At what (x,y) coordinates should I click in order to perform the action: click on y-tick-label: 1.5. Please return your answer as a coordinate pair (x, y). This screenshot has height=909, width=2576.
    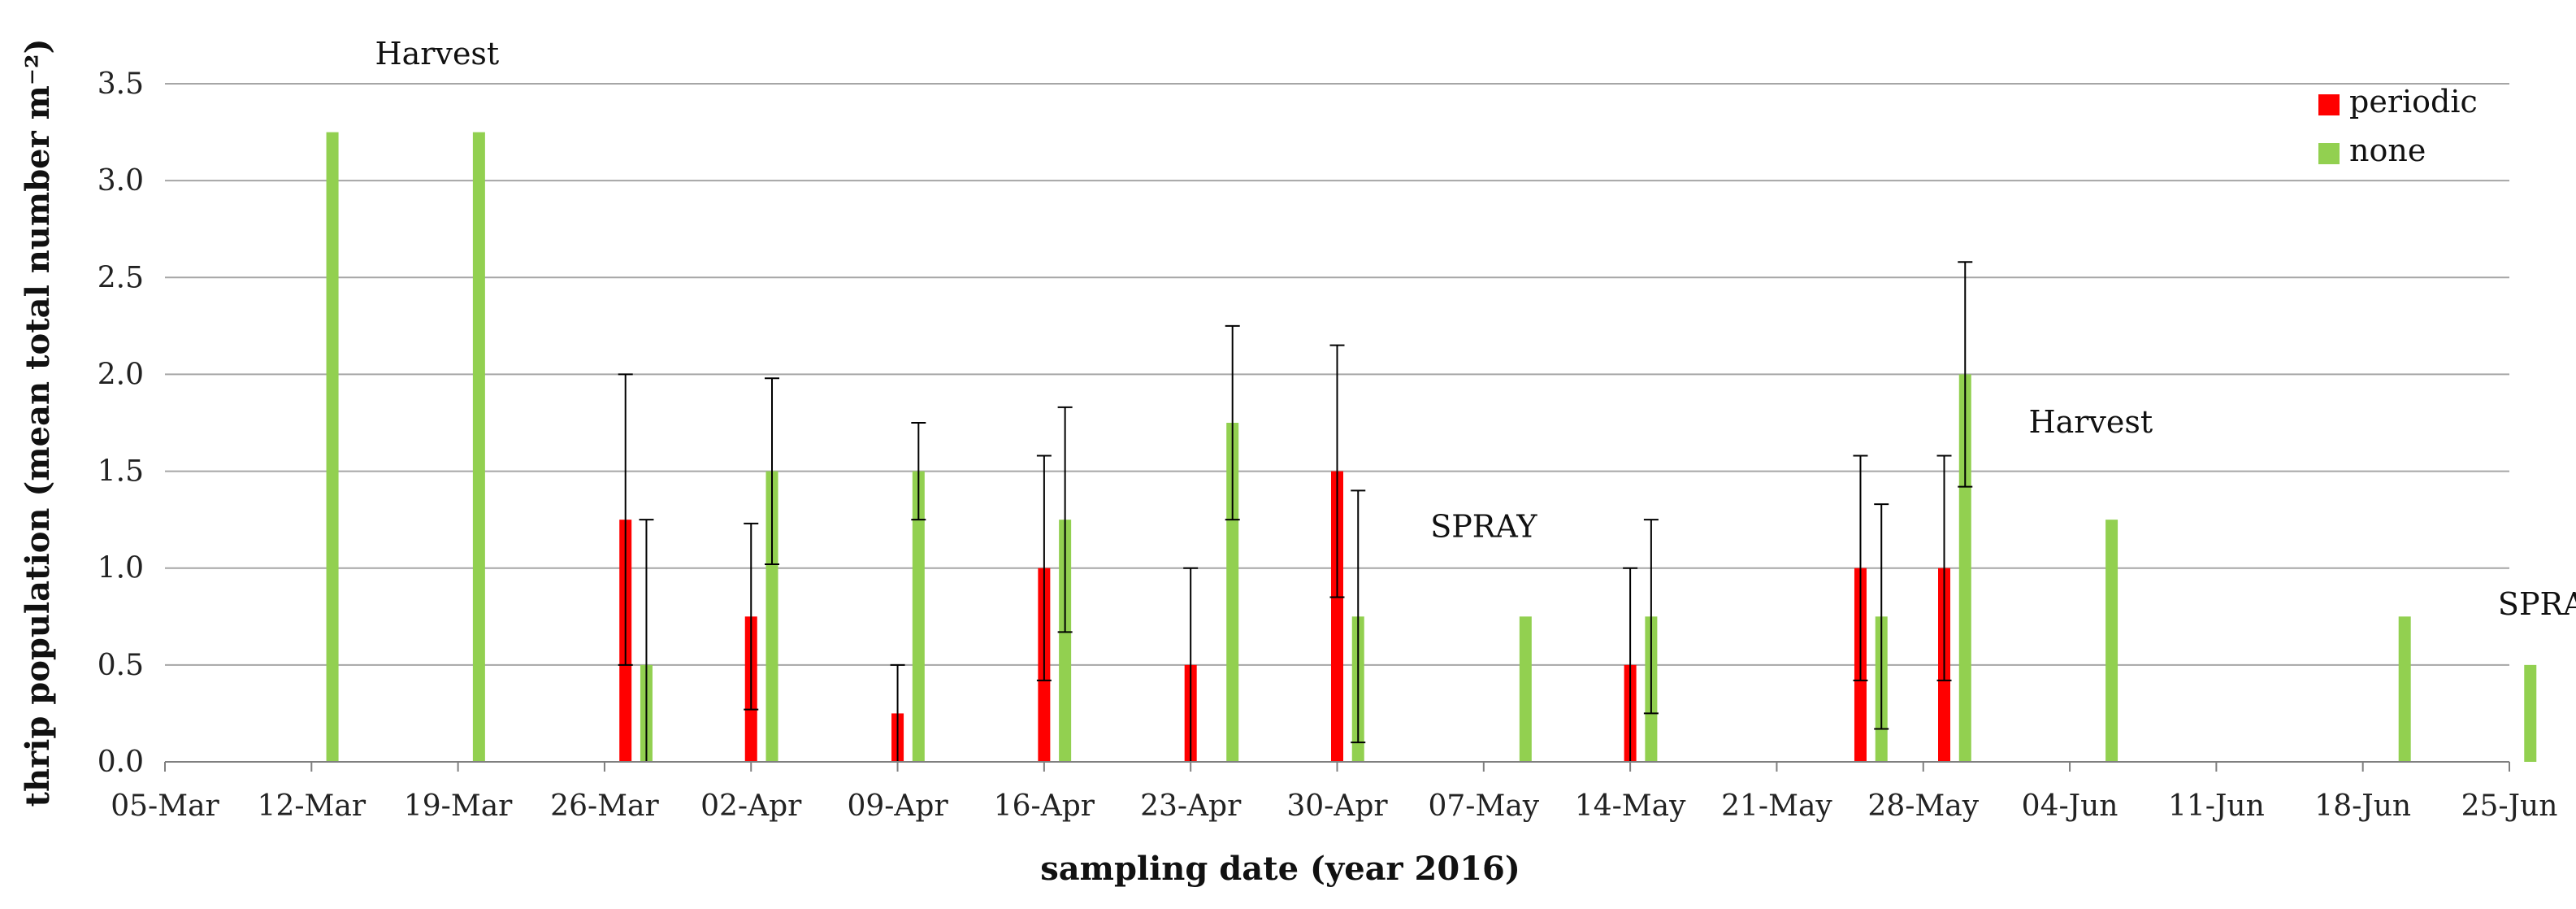
    Looking at the image, I should click on (121, 472).